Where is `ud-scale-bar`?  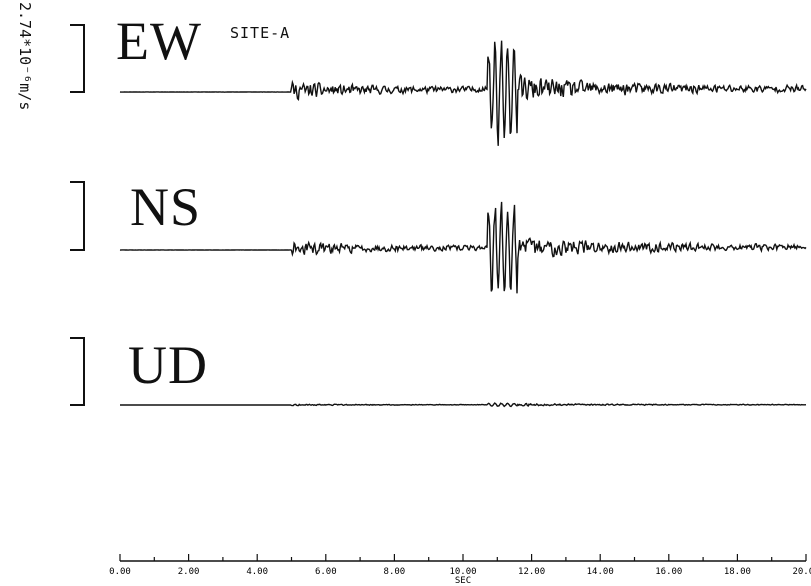 ud-scale-bar is located at coordinates (77, 371).